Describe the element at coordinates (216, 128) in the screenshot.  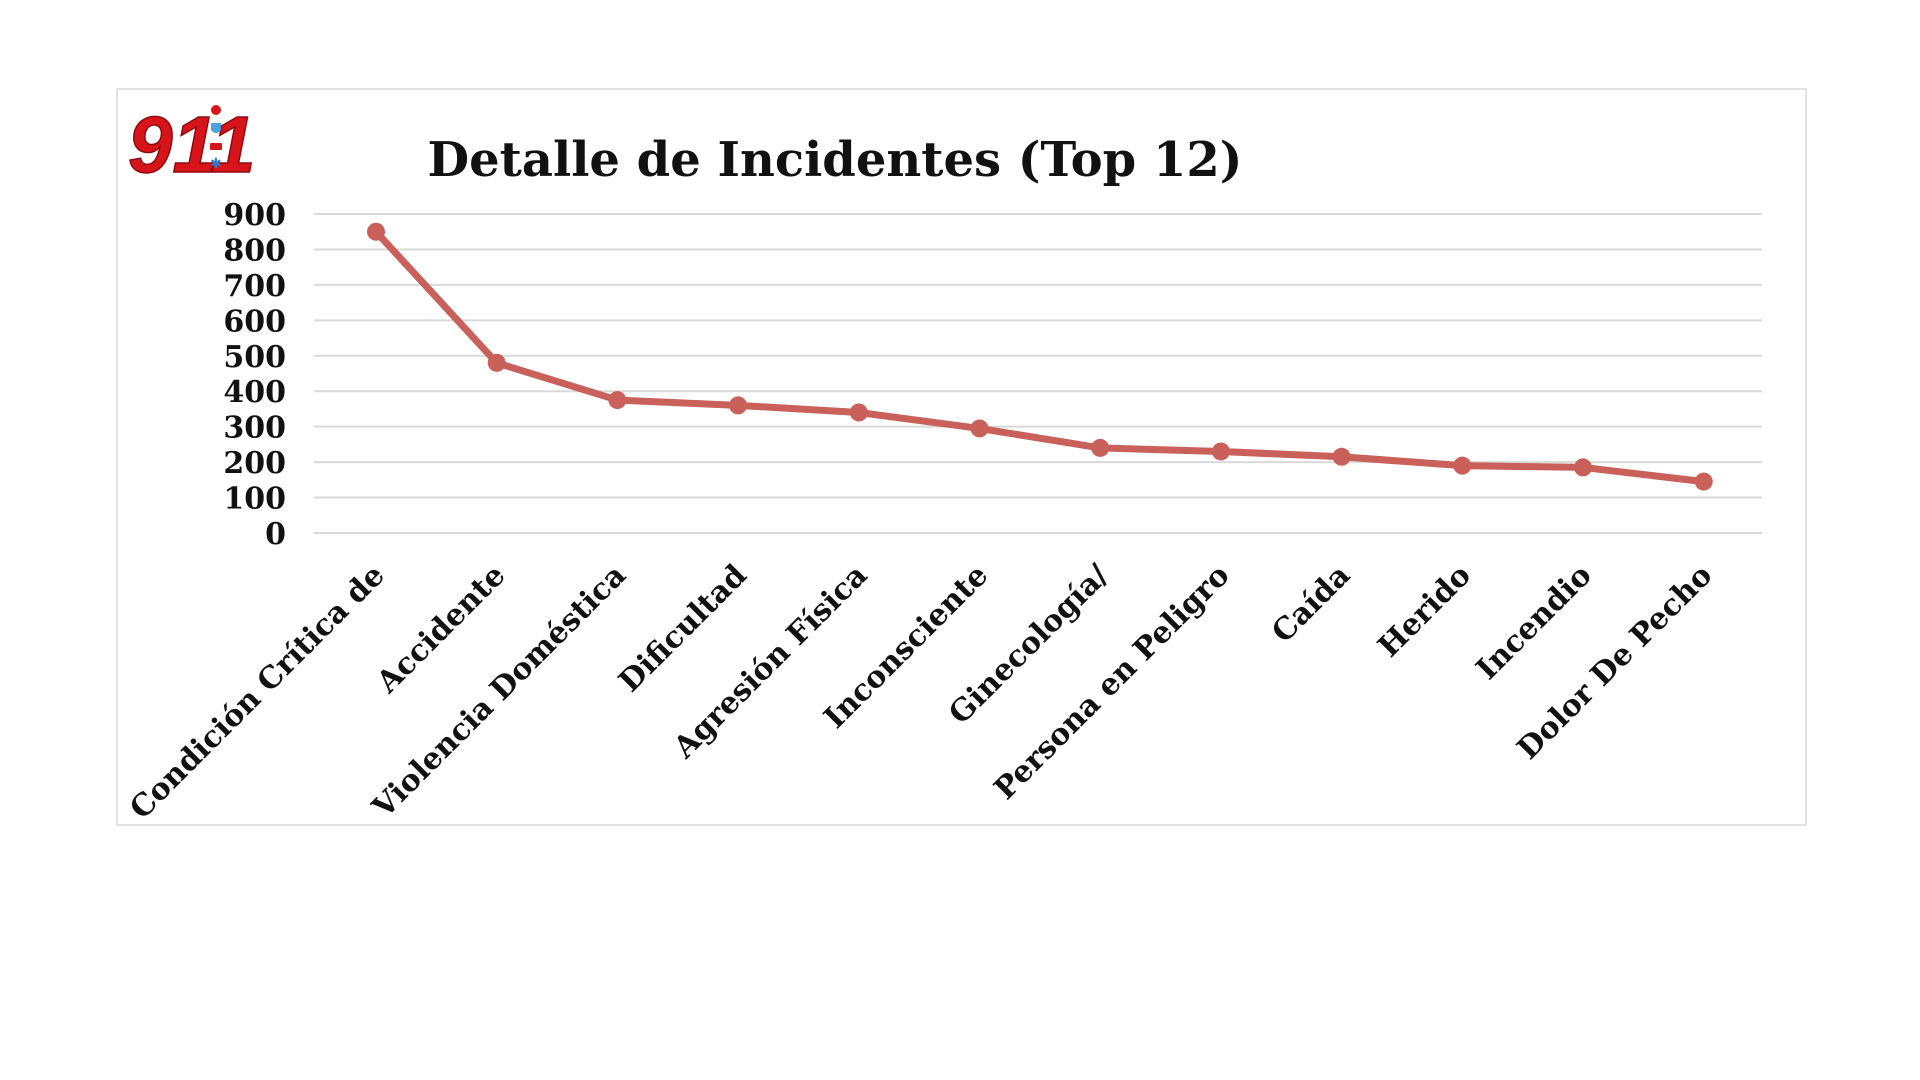
I see `shield-icon` at that location.